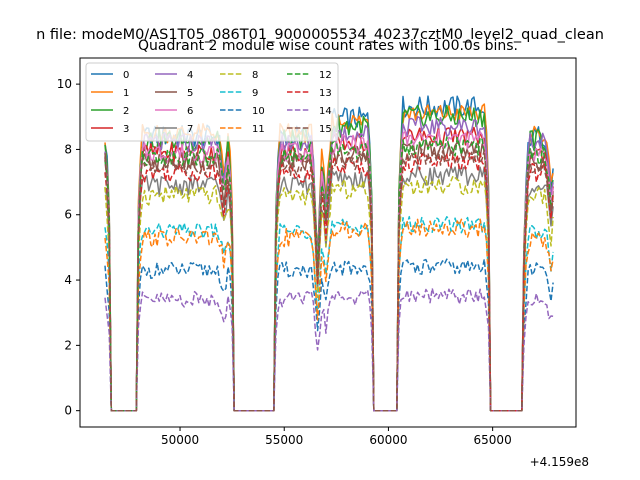 The image size is (640, 480). What do you see at coordinates (336, 437) in the screenshot?
I see `x-axis: 50000 55000 60000 65000` at bounding box center [336, 437].